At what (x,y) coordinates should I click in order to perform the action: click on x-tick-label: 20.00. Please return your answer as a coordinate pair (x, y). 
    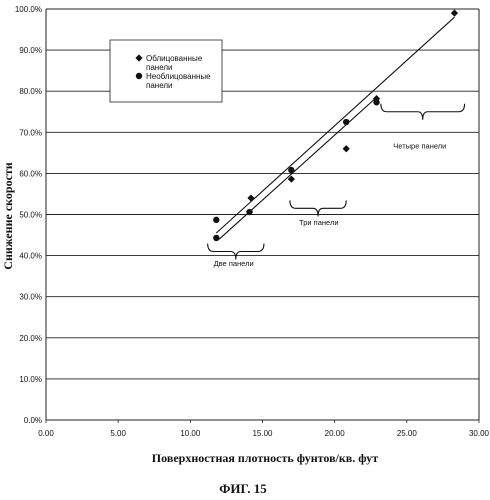
    Looking at the image, I should click on (335, 433).